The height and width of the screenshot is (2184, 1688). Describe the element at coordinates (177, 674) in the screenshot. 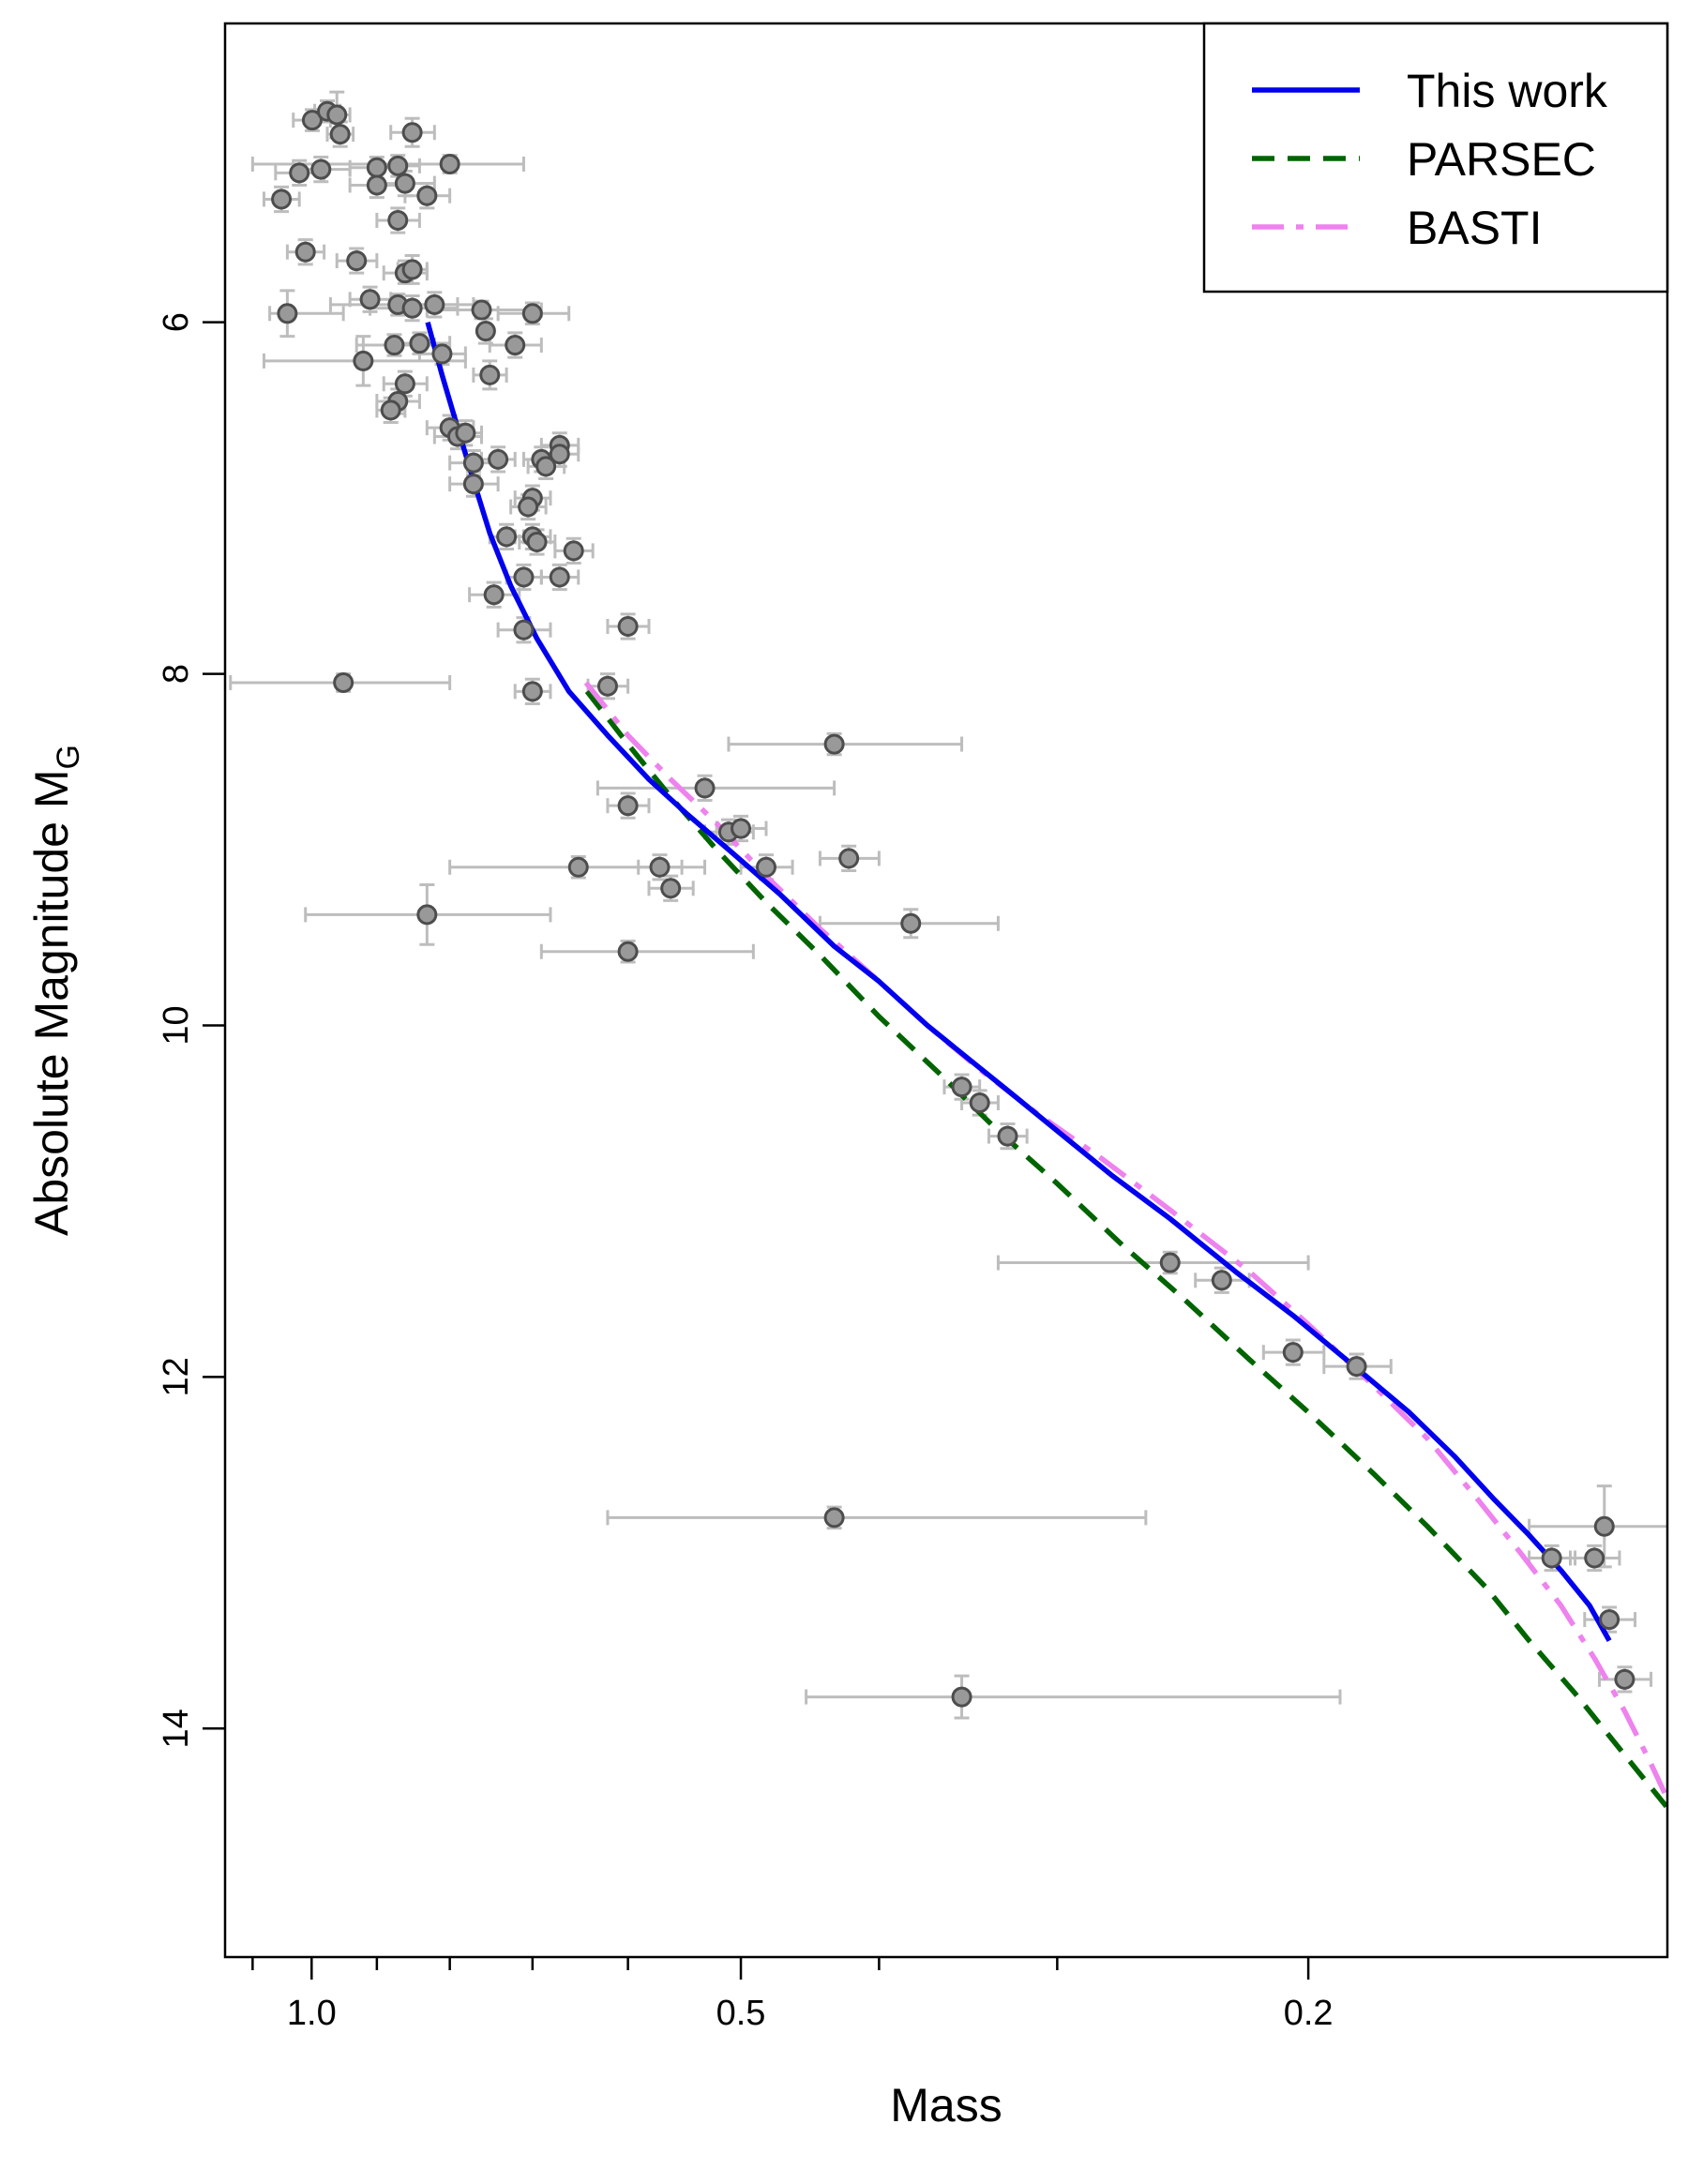

I see `y-tick-label-1: 8` at that location.